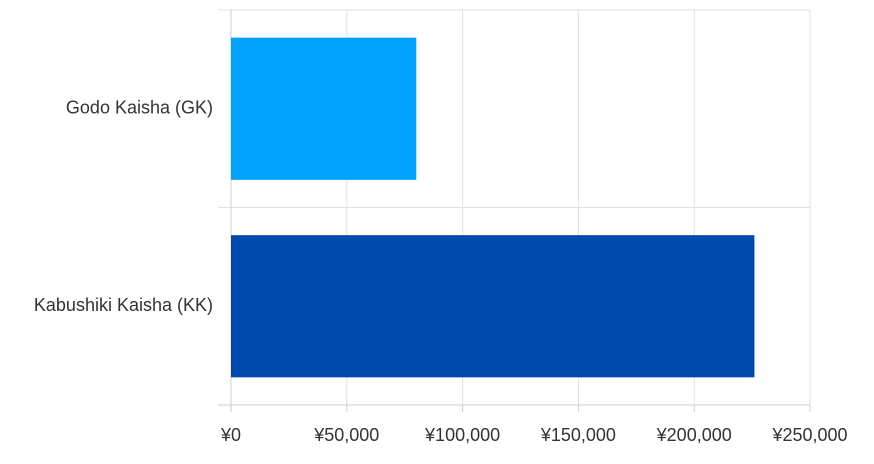  Describe the element at coordinates (324, 108) in the screenshot. I see `bar` at that location.